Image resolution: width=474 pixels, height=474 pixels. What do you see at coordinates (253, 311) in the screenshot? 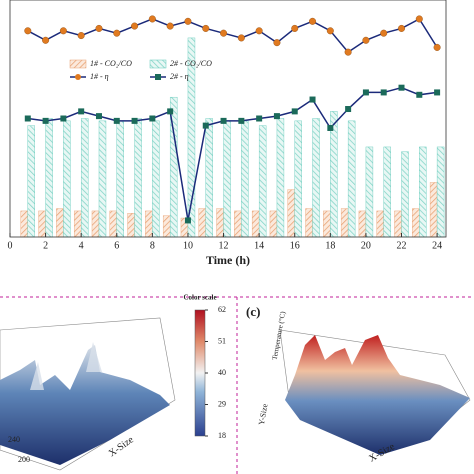
I see `panel-label: (c)` at bounding box center [253, 311].